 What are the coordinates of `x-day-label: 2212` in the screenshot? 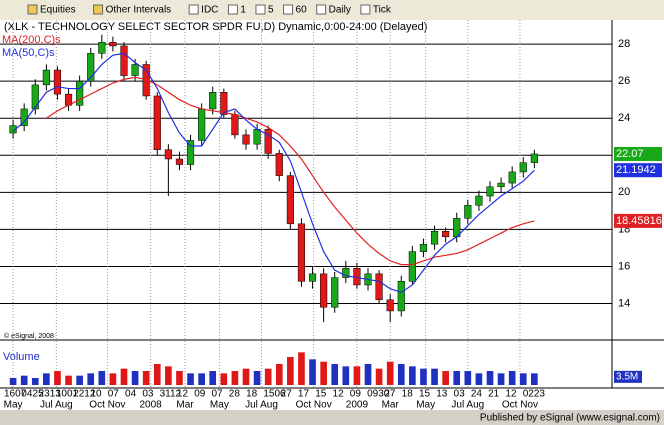 It's located at (84, 394).